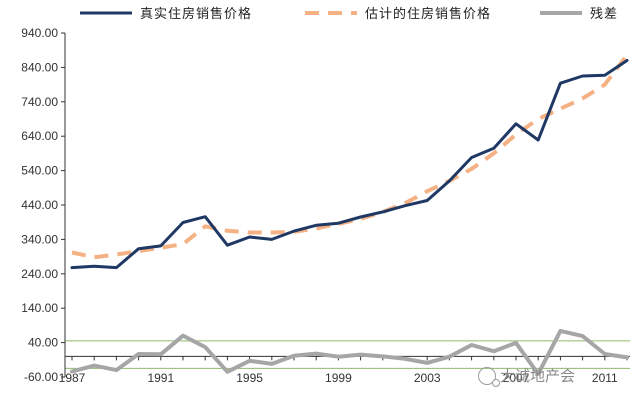 This screenshot has height=411, width=640. Describe the element at coordinates (39, 274) in the screenshot. I see `y-tick-label: 240.00` at that location.